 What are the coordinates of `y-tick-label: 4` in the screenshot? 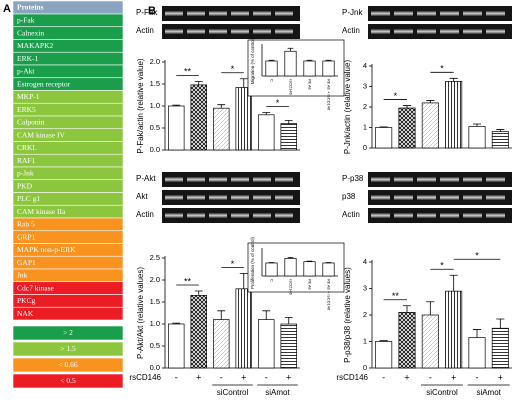 It's located at (365, 261).